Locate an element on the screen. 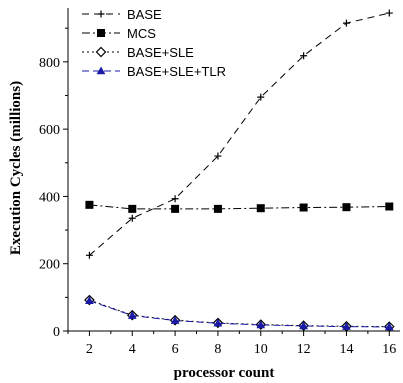 Image resolution: width=403 pixels, height=383 pixels. legend-label: BASE+SLE+TLR is located at coordinates (176, 71).